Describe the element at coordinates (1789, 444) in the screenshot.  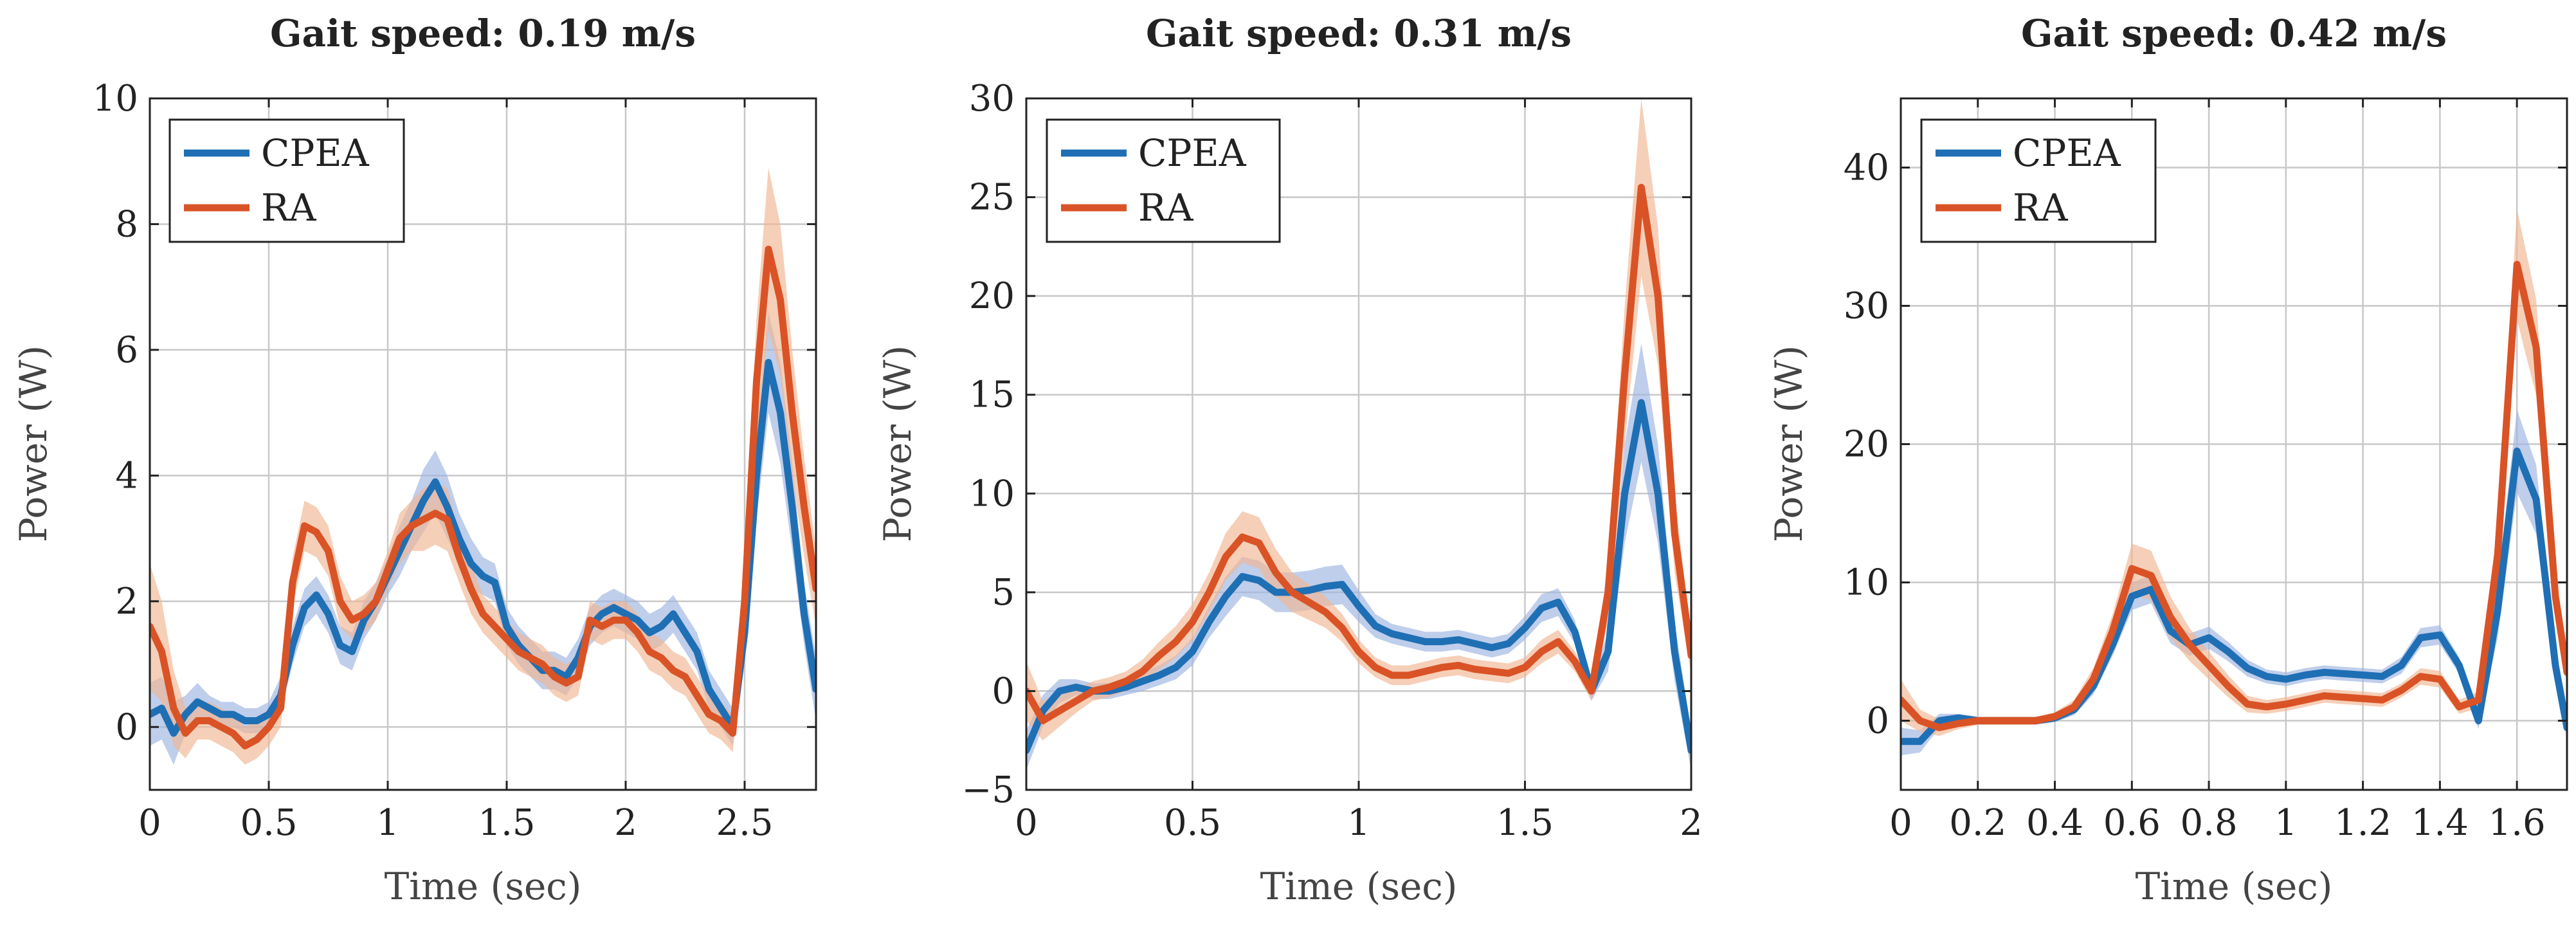
I see `panel-3-ylabel: Power (W)` at that location.